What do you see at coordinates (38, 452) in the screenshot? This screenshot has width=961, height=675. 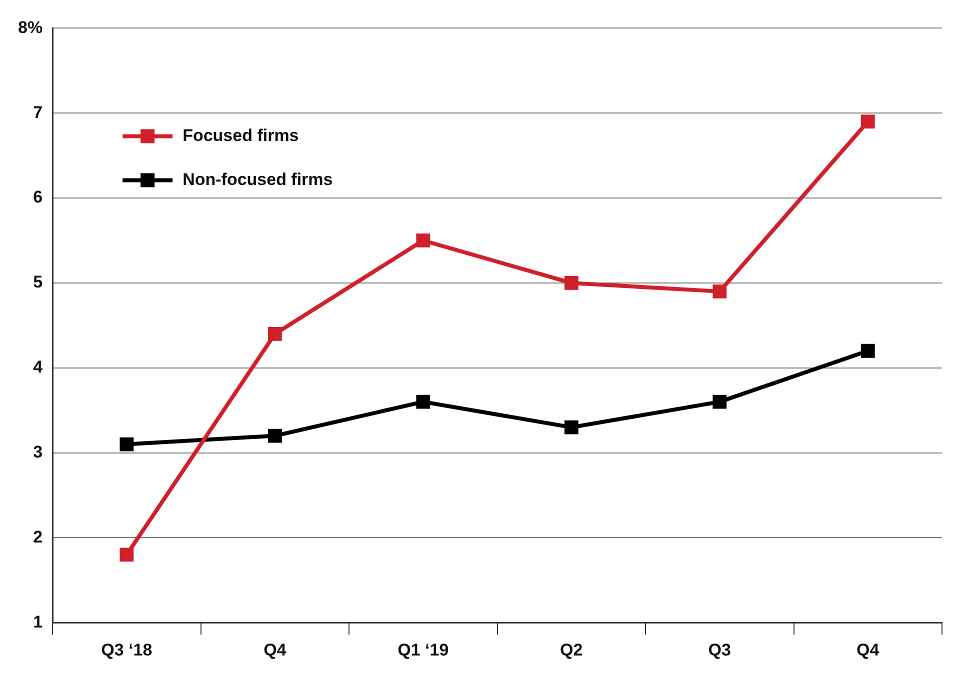 I see `y-tick-label: 3` at bounding box center [38, 452].